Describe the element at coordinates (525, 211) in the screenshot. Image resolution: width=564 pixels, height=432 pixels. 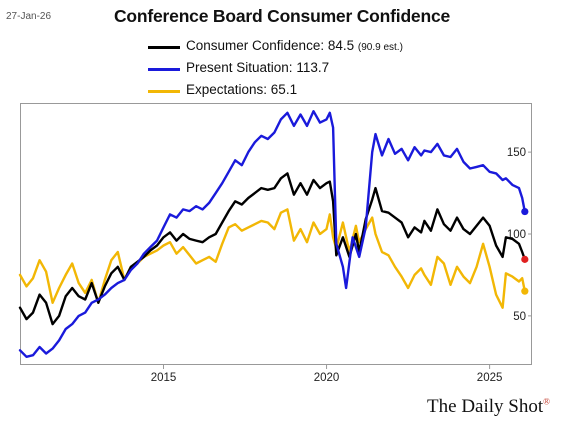
I see `end-marker-present-situation` at that location.